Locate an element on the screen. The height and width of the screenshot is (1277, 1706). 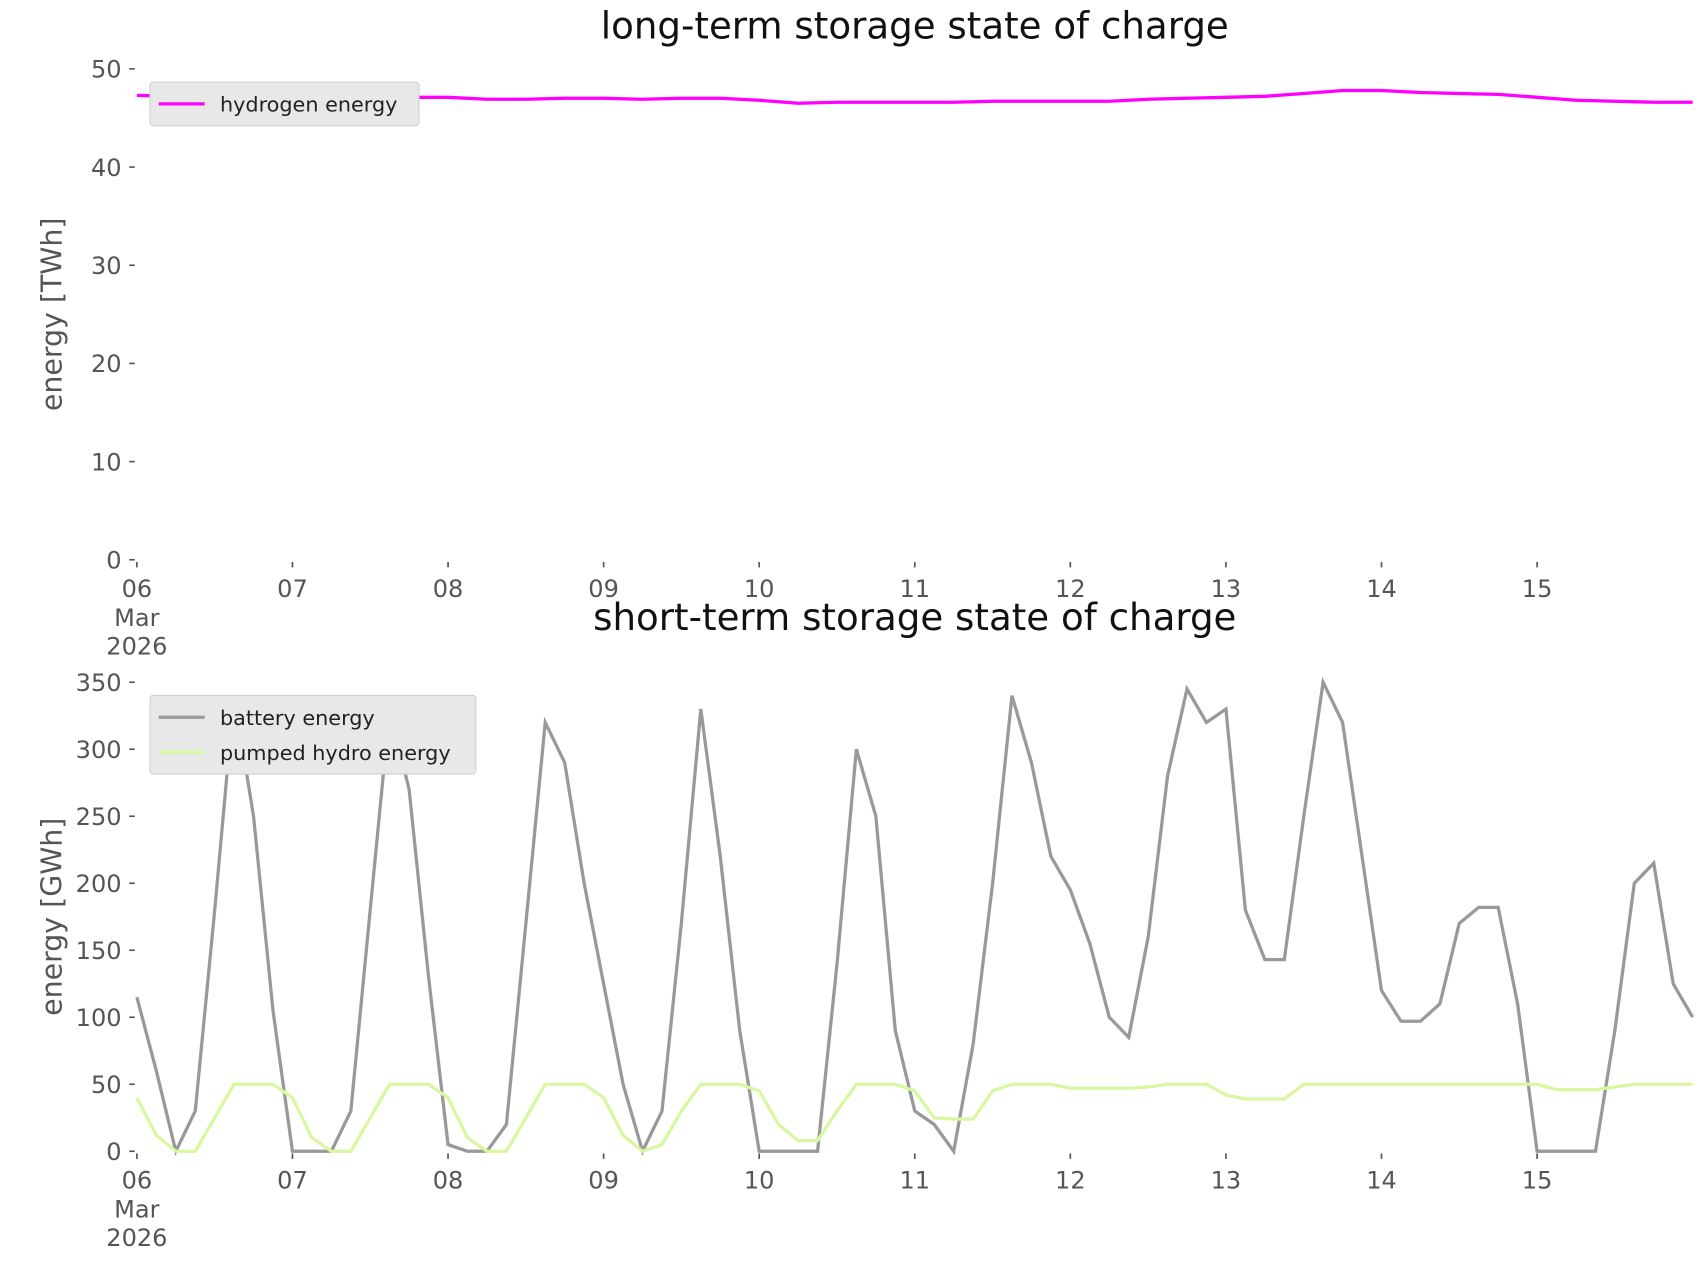
legend-label: pumped hydro energy is located at coordinates (335, 753).